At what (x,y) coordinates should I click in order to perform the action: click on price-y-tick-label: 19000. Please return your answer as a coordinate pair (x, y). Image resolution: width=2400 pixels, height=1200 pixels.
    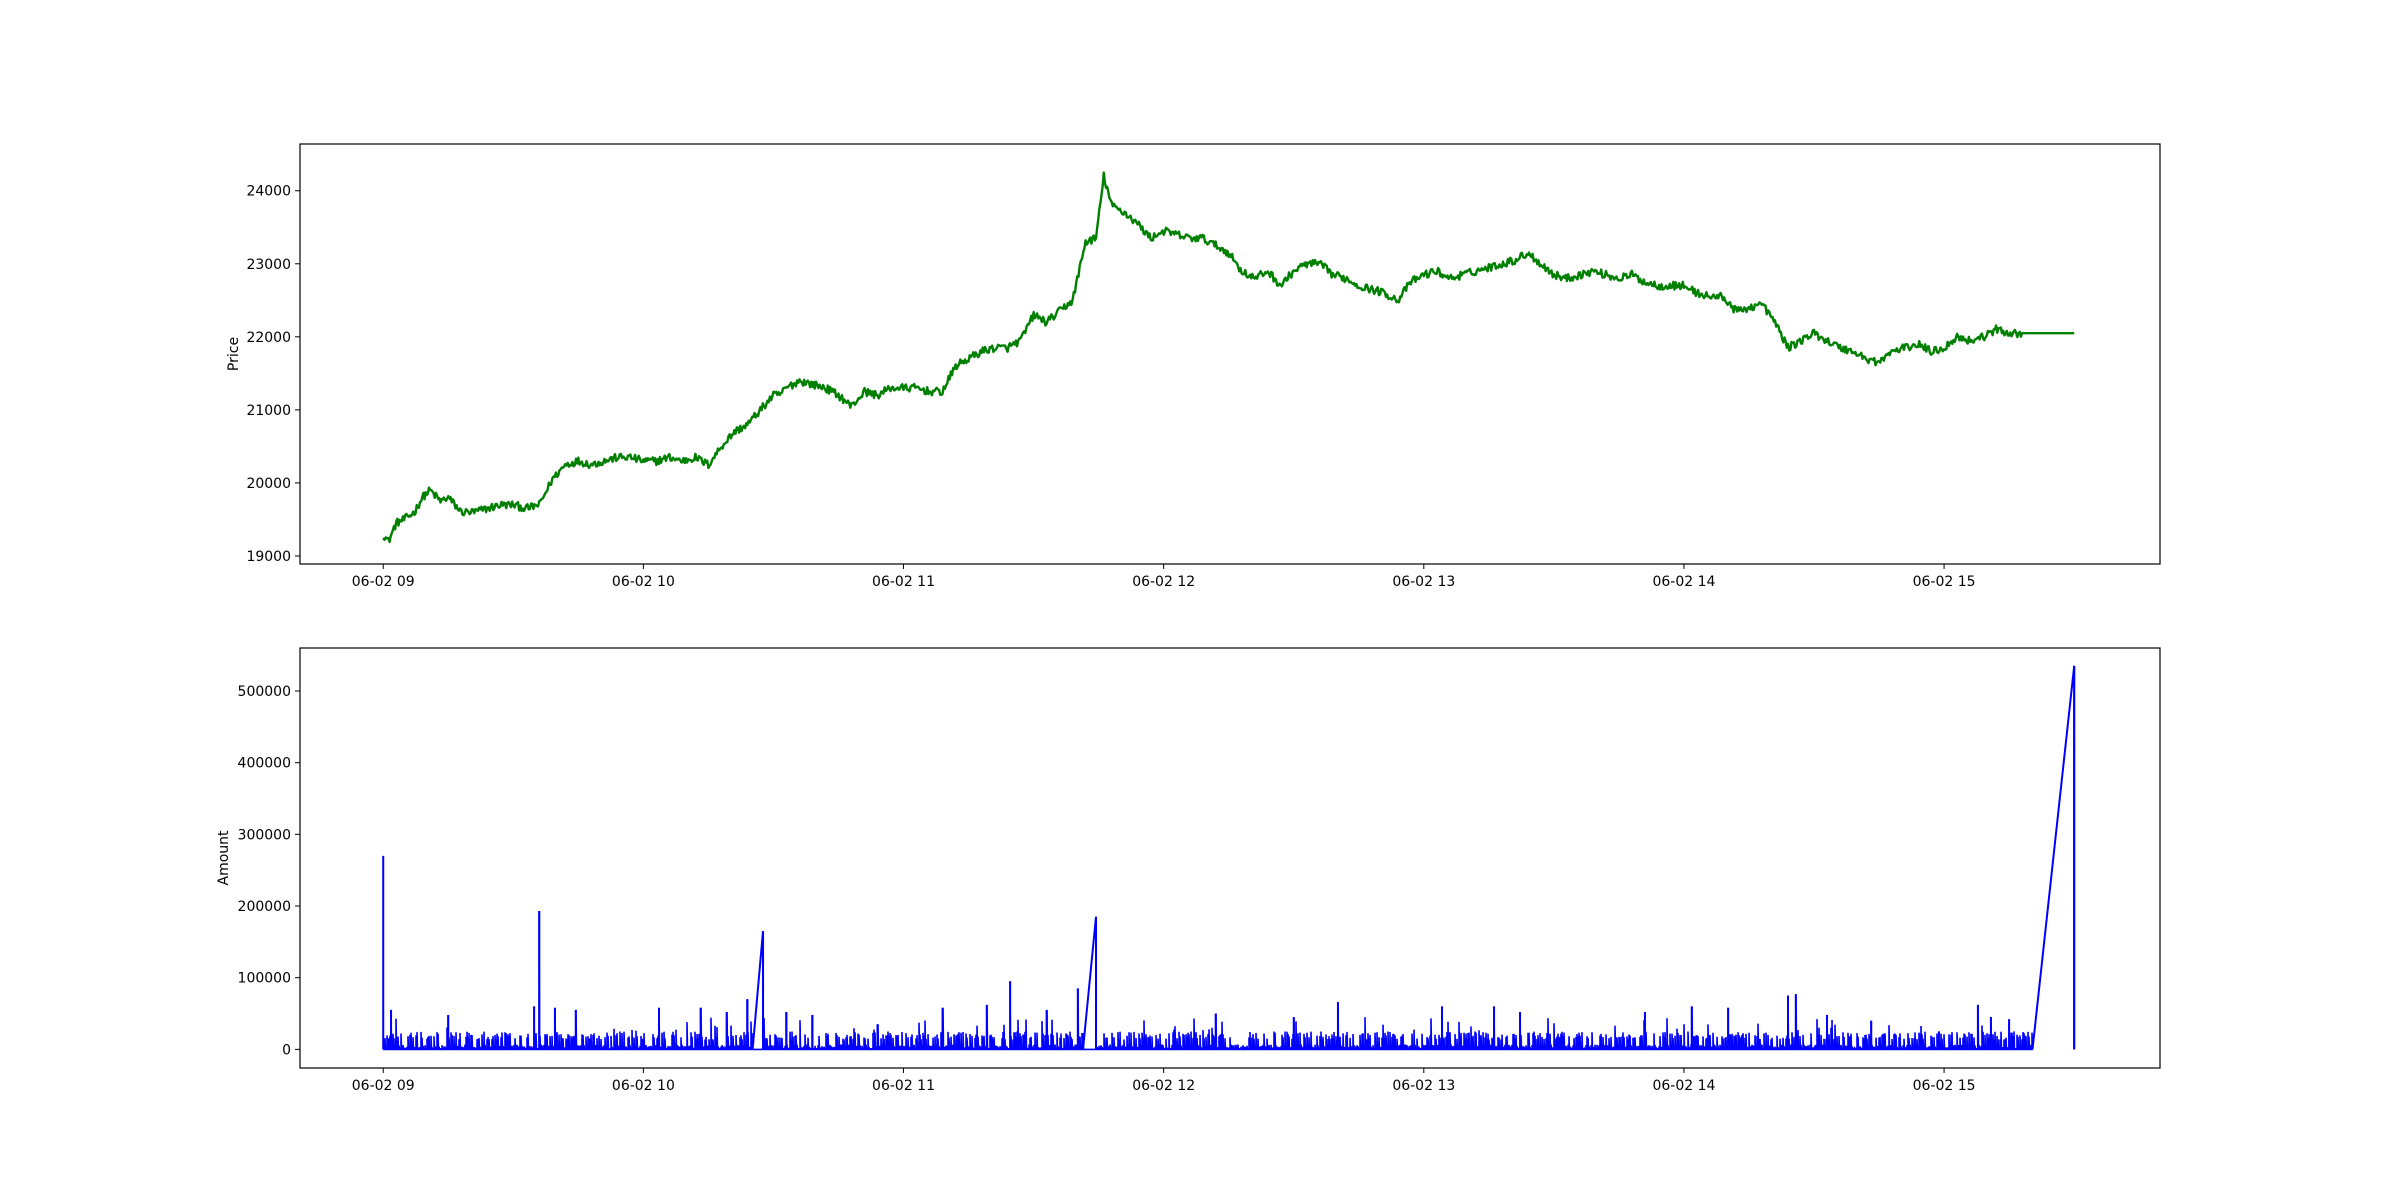
    Looking at the image, I should click on (268, 557).